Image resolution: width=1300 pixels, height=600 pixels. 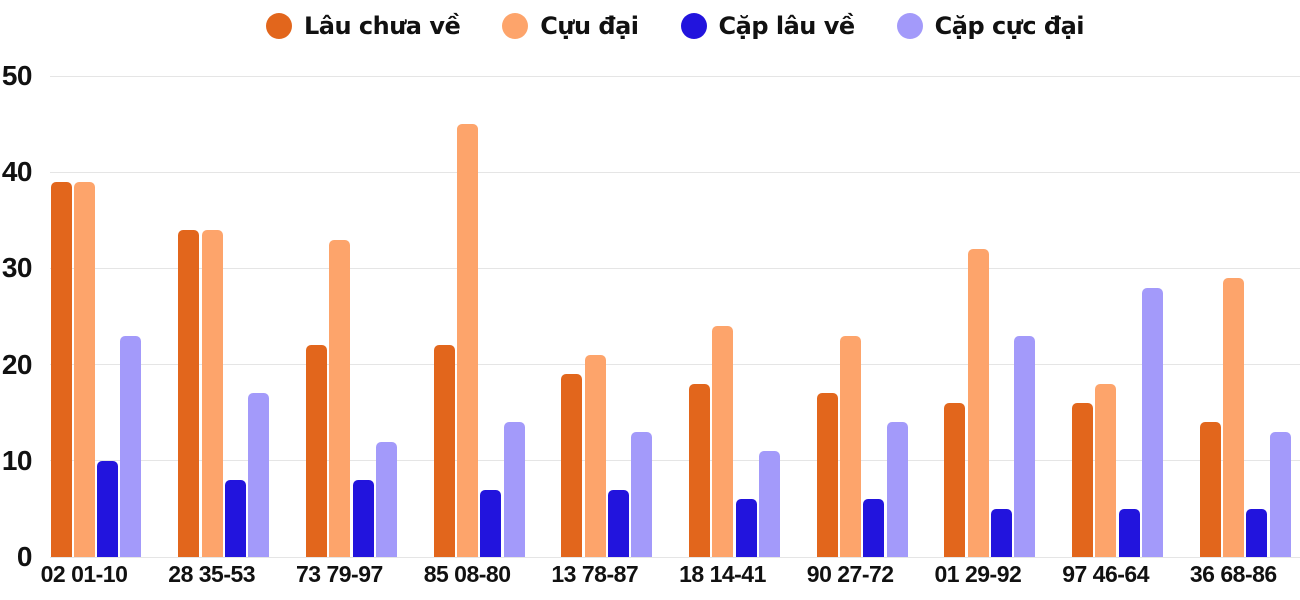 I want to click on x-tick-label-28-35-53: 28 35-53, so click(x=212, y=574).